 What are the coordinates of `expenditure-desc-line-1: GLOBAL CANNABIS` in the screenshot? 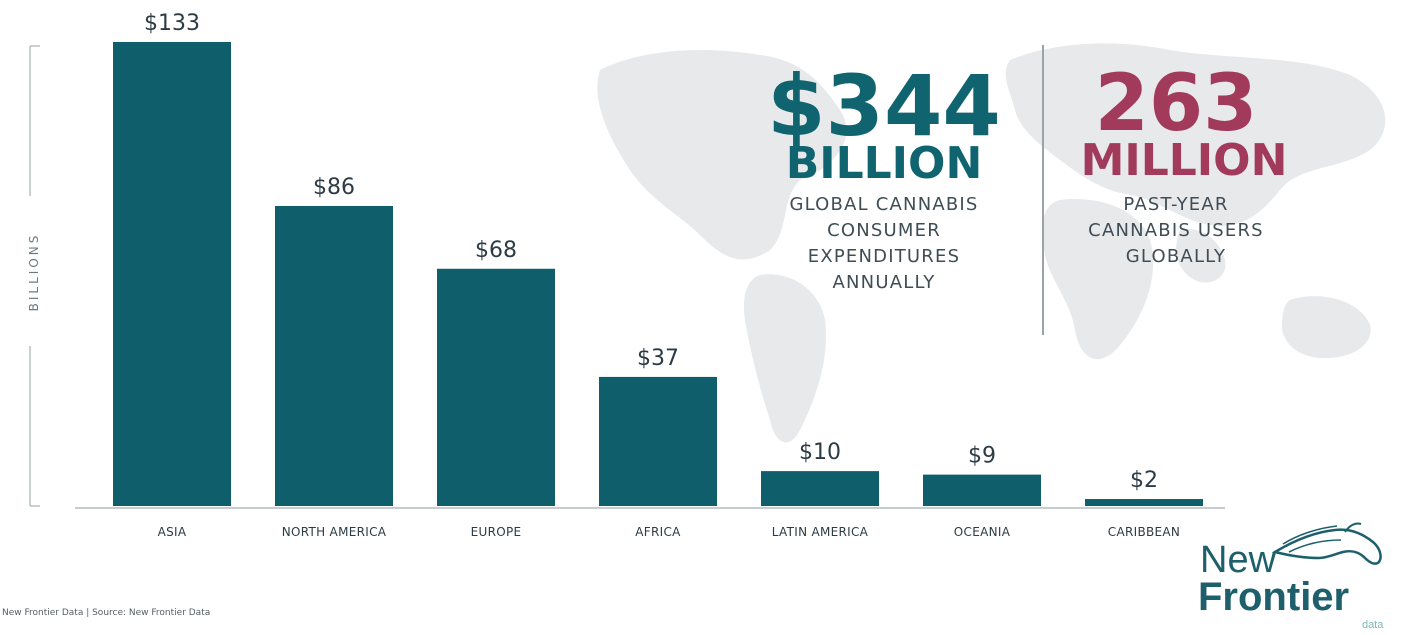 It's located at (883, 204).